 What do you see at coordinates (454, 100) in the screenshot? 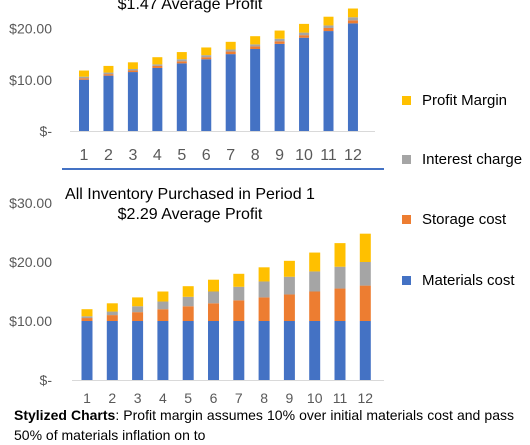
I see `legend-item-profit-margin: Profit Margin` at bounding box center [454, 100].